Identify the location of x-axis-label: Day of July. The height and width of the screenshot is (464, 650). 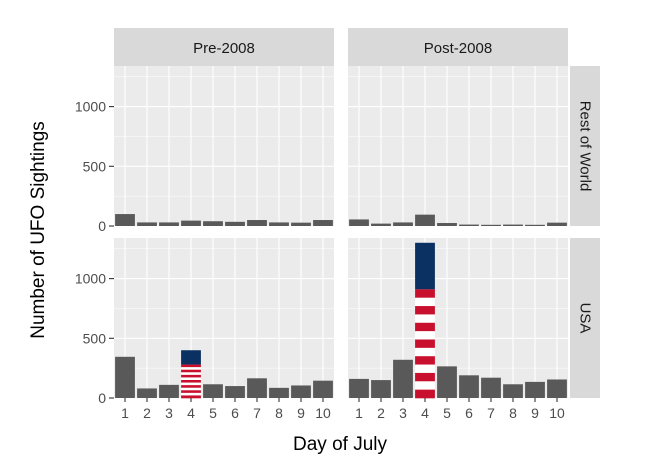
(340, 444).